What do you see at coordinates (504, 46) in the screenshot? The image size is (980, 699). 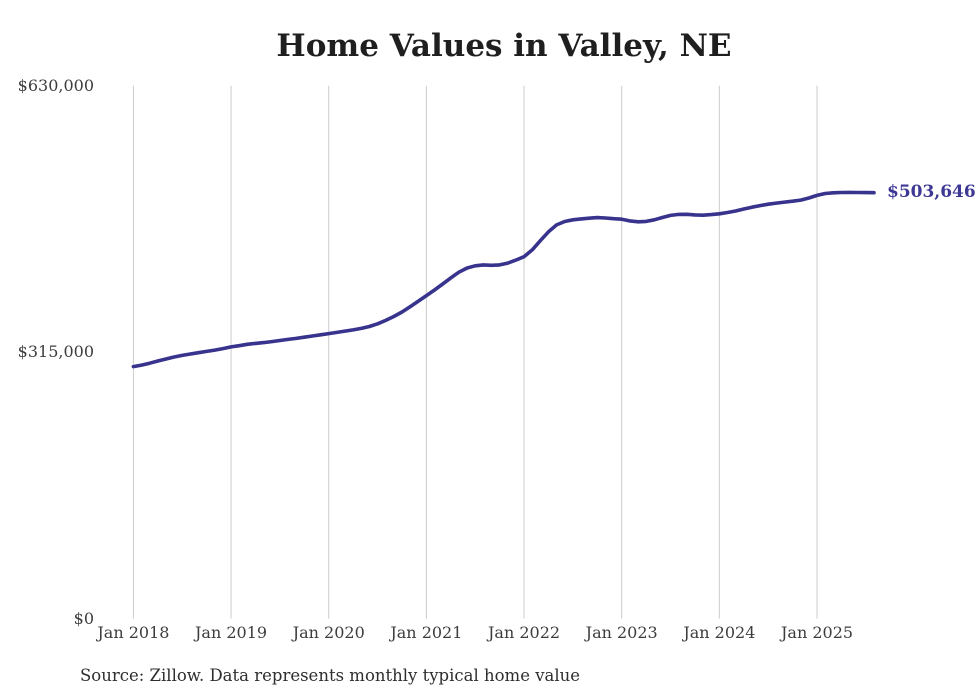 I see `chart-title: Home Values in Valley, NE` at bounding box center [504, 46].